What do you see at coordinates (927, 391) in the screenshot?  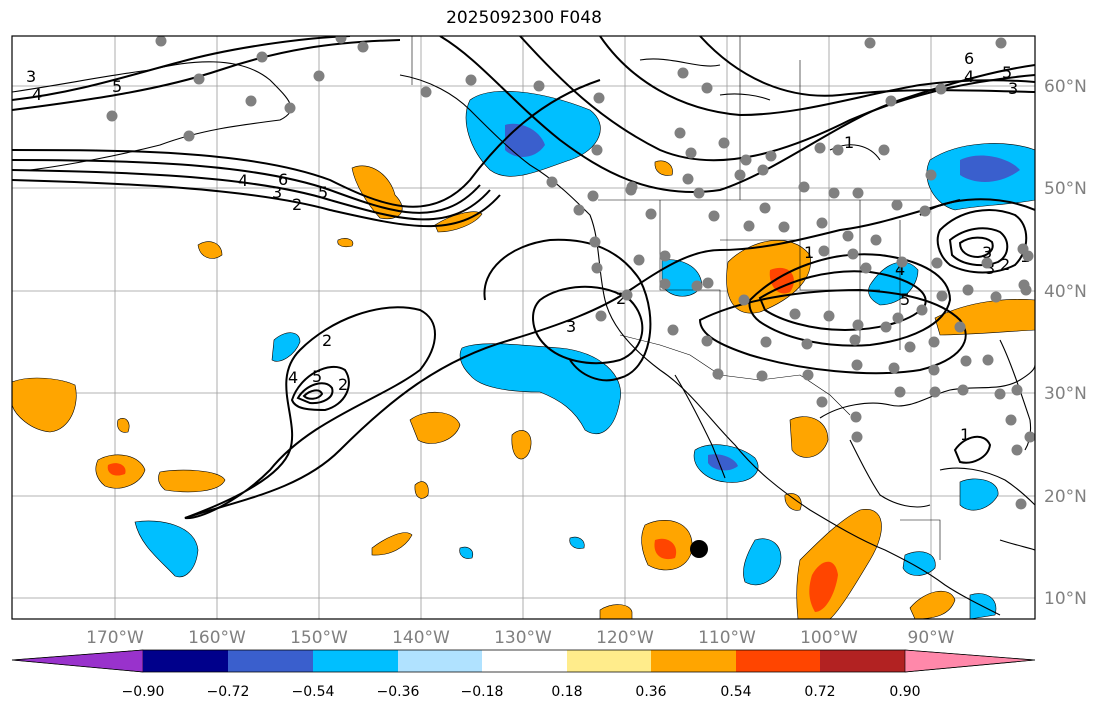 I see `coastline-gulf` at bounding box center [927, 391].